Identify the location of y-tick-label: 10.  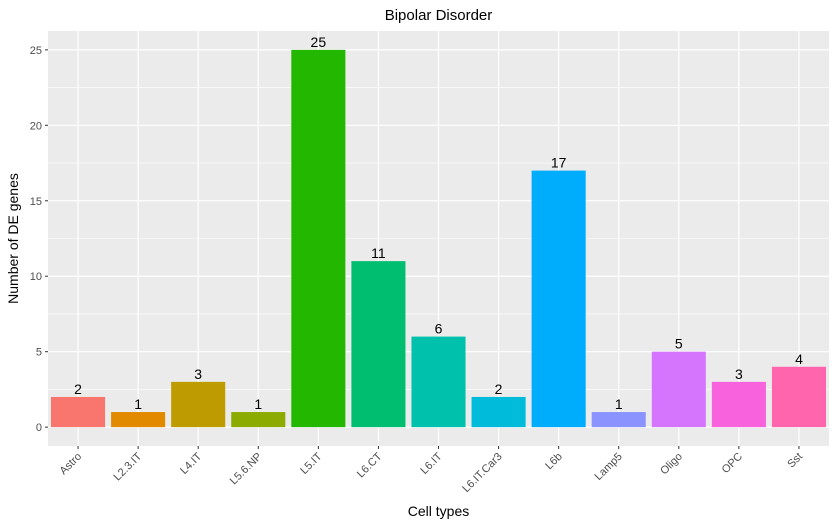
(36, 277).